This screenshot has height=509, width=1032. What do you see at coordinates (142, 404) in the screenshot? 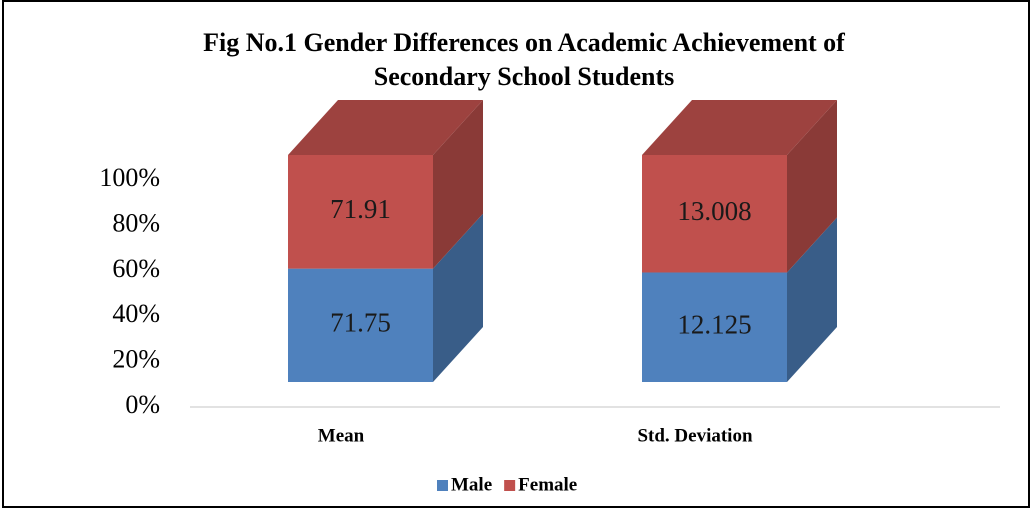
I see `y-tick-label: 0%` at bounding box center [142, 404].